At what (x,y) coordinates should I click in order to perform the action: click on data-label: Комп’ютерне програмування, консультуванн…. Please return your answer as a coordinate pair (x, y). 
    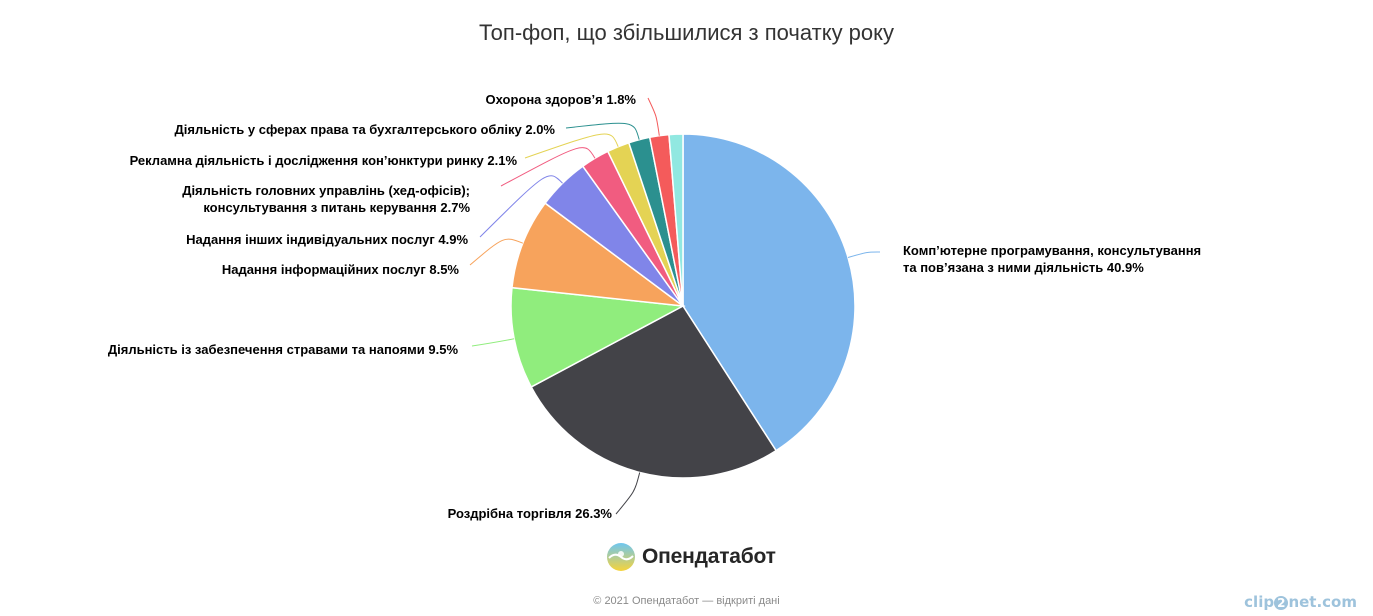
    Looking at the image, I should click on (1052, 259).